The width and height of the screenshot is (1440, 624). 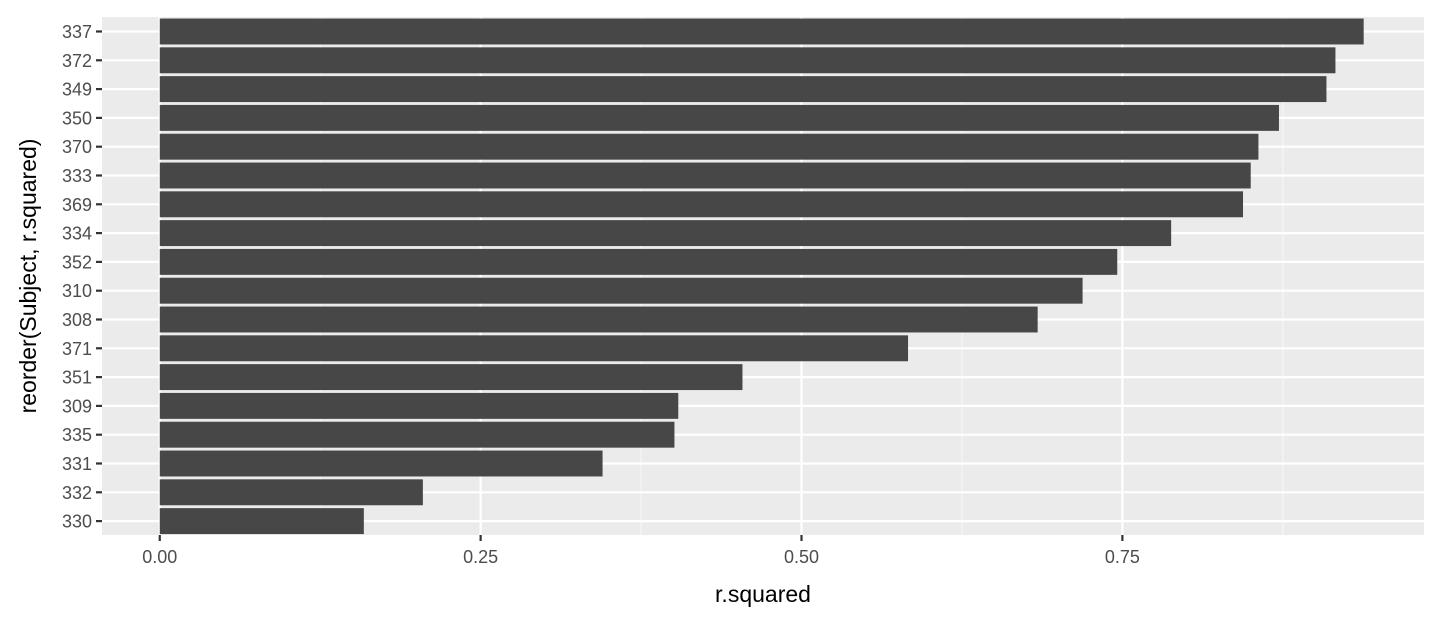 I want to click on y-tick-label: 372, so click(x=77, y=61).